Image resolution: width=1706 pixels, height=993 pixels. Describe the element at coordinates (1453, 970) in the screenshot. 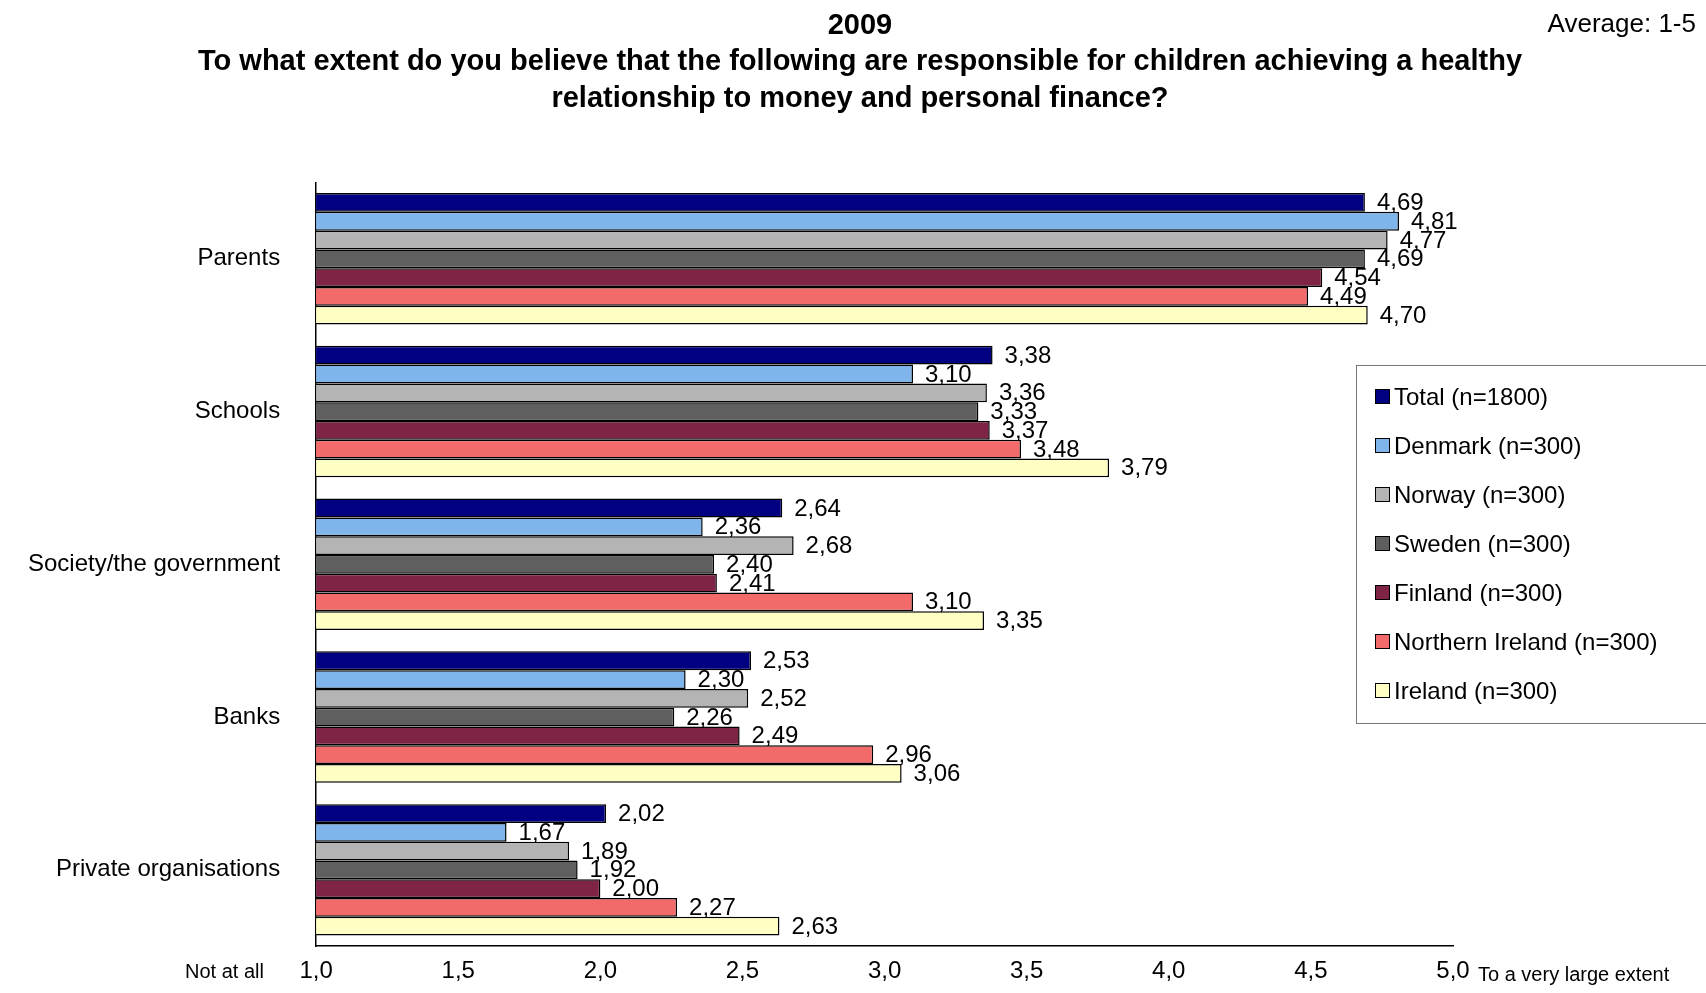

I see `x-tick-label: 5,0` at that location.